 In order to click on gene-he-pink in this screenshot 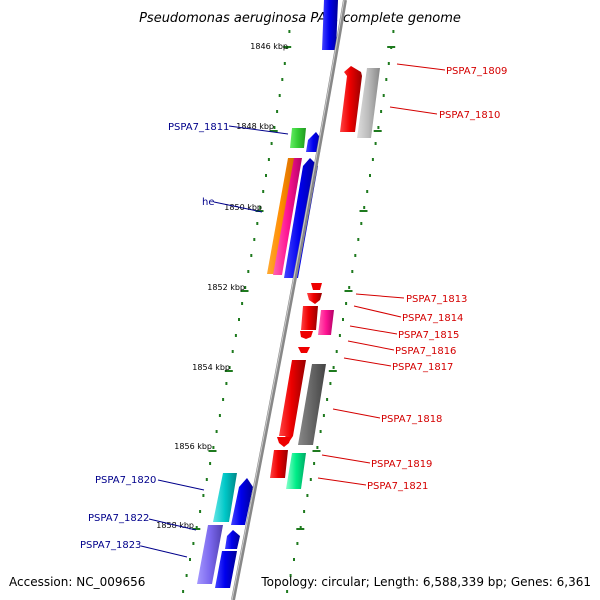, I will do `click(287, 216)`.